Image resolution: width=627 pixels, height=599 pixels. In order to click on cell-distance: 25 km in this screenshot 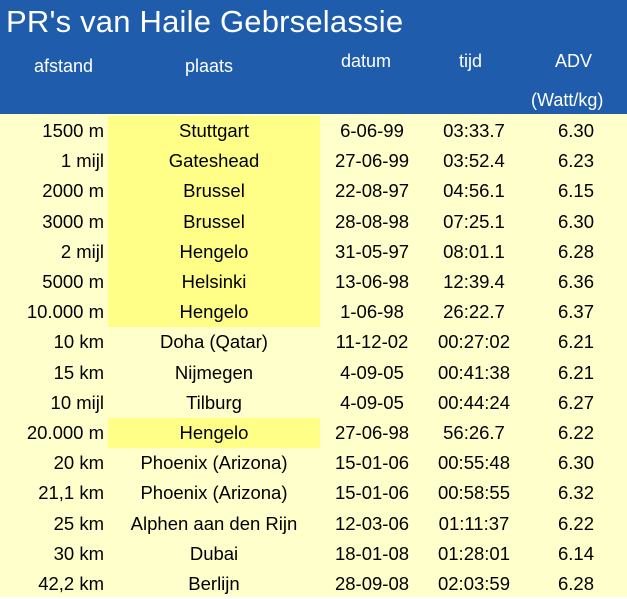, I will do `click(78, 523)`.